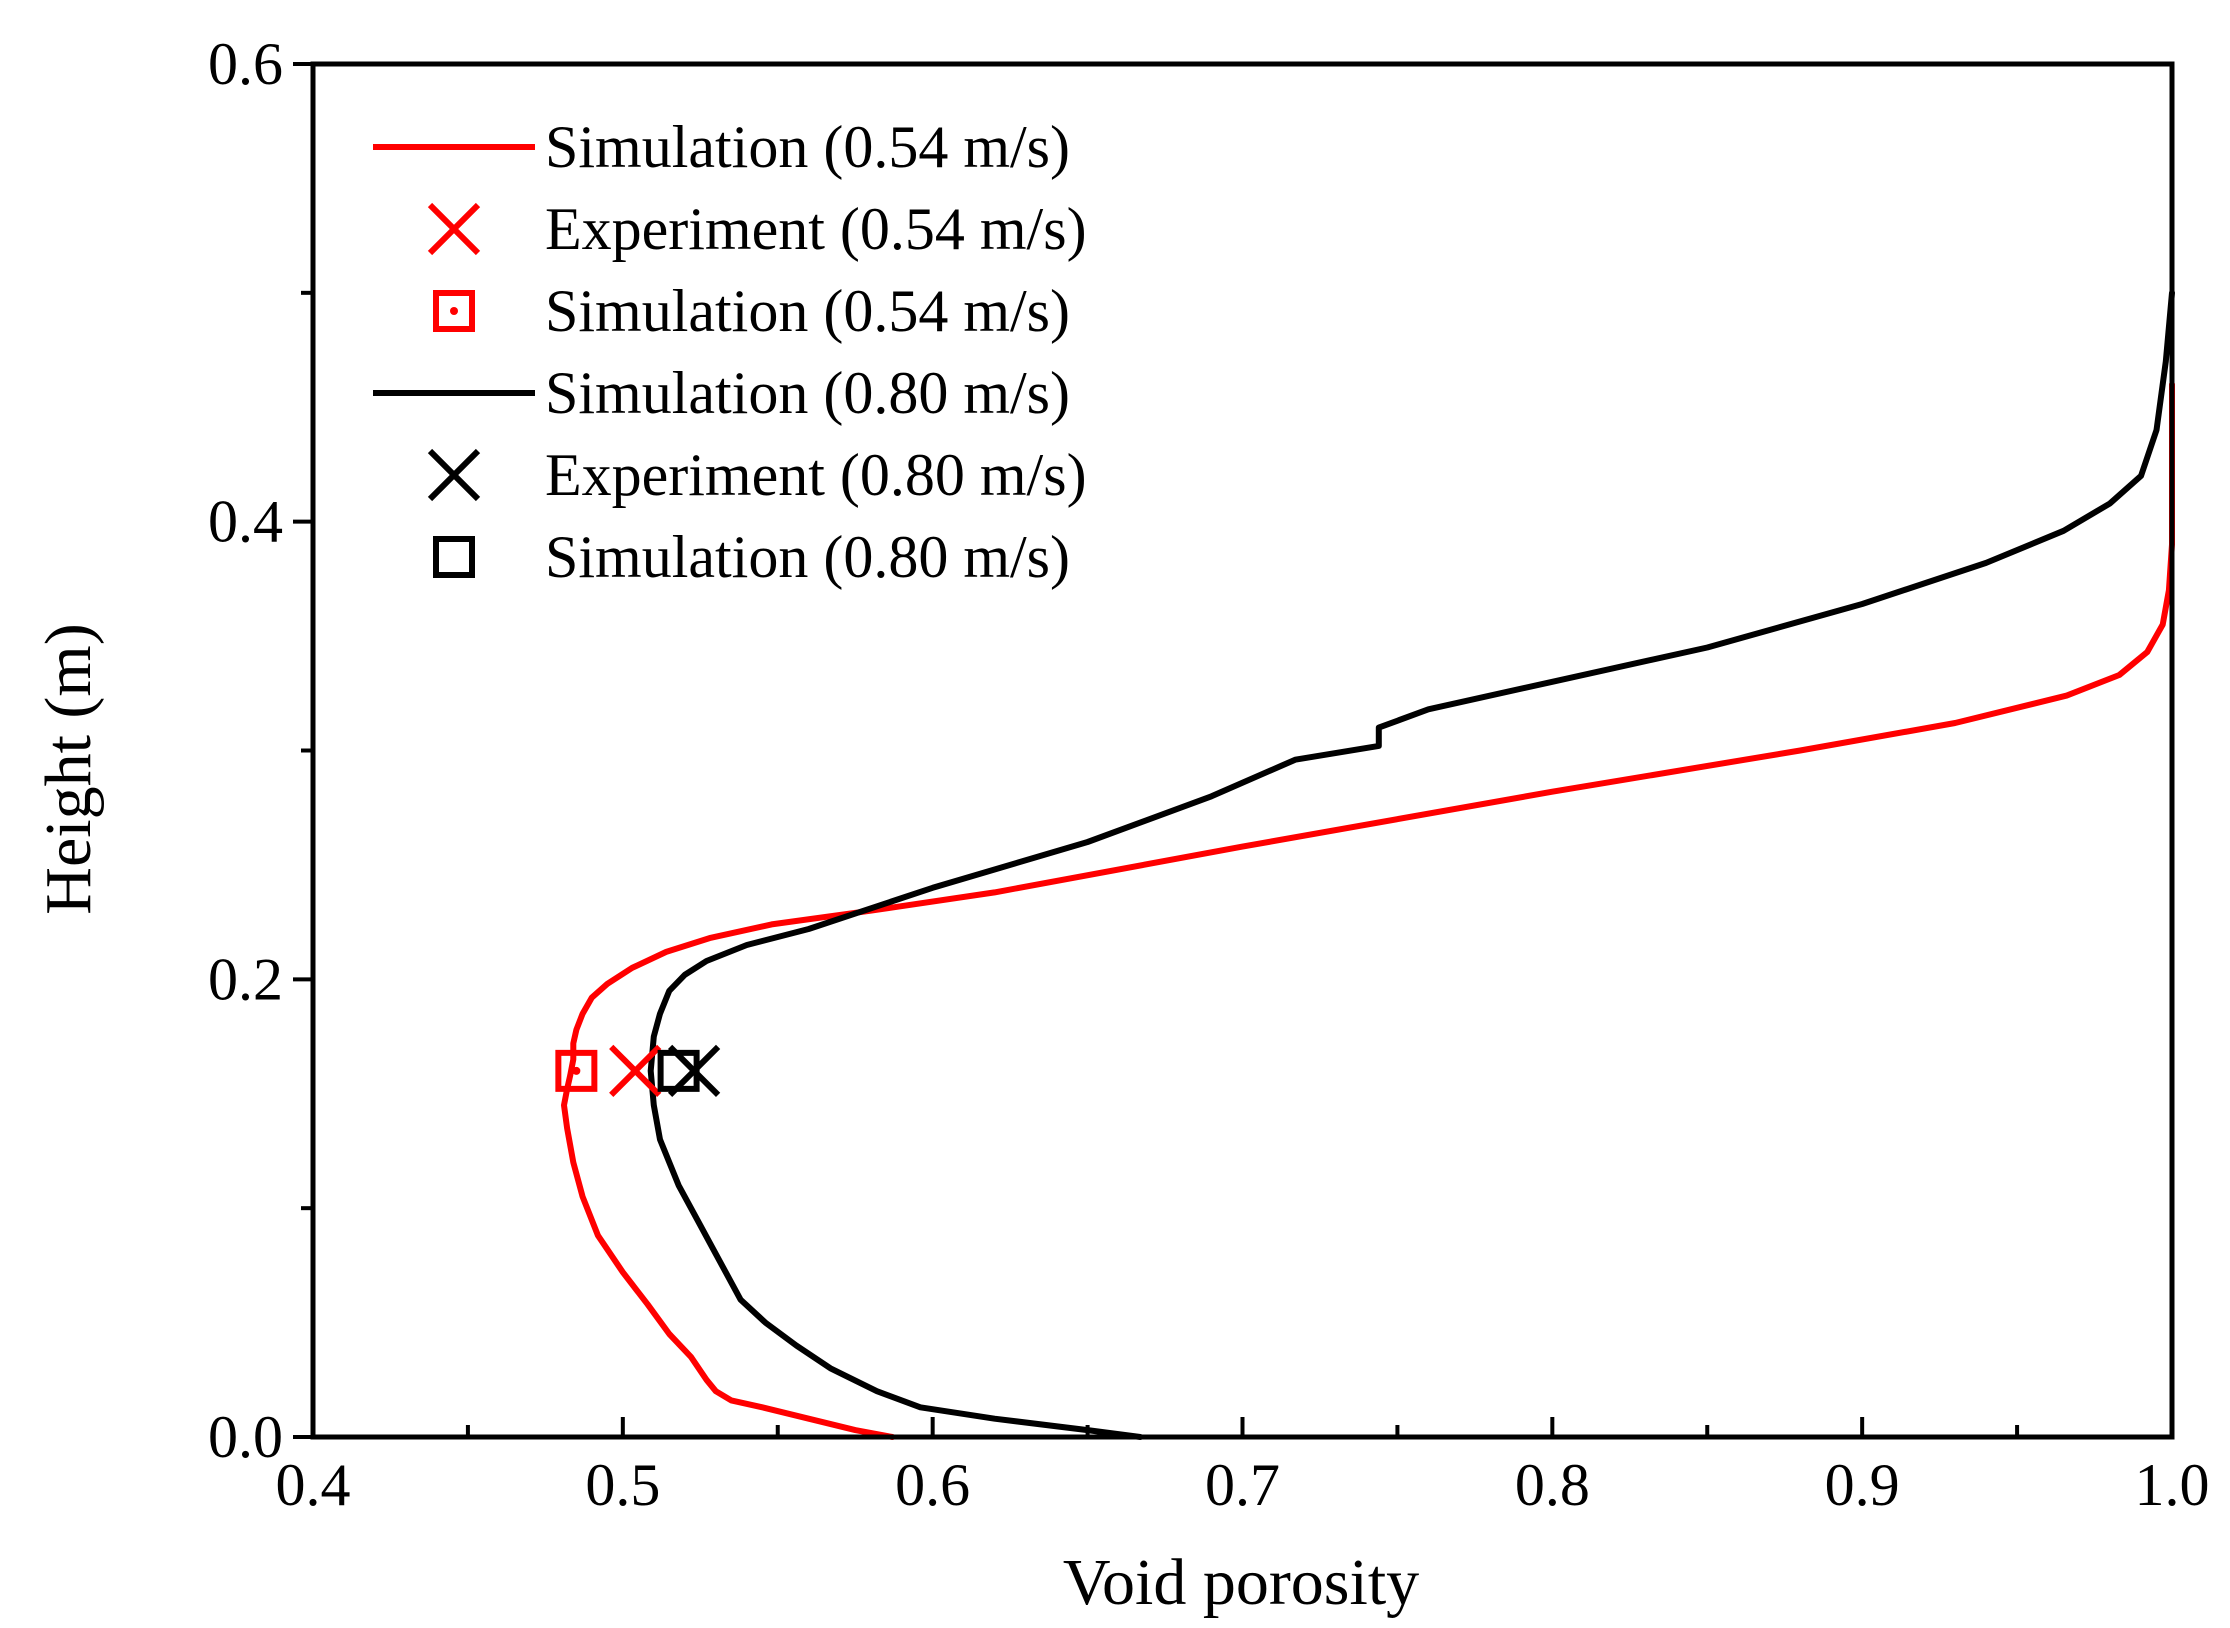 The width and height of the screenshot is (2230, 1628). What do you see at coordinates (1862, 1485) in the screenshot?
I see `x-tick-label: 0.9` at bounding box center [1862, 1485].